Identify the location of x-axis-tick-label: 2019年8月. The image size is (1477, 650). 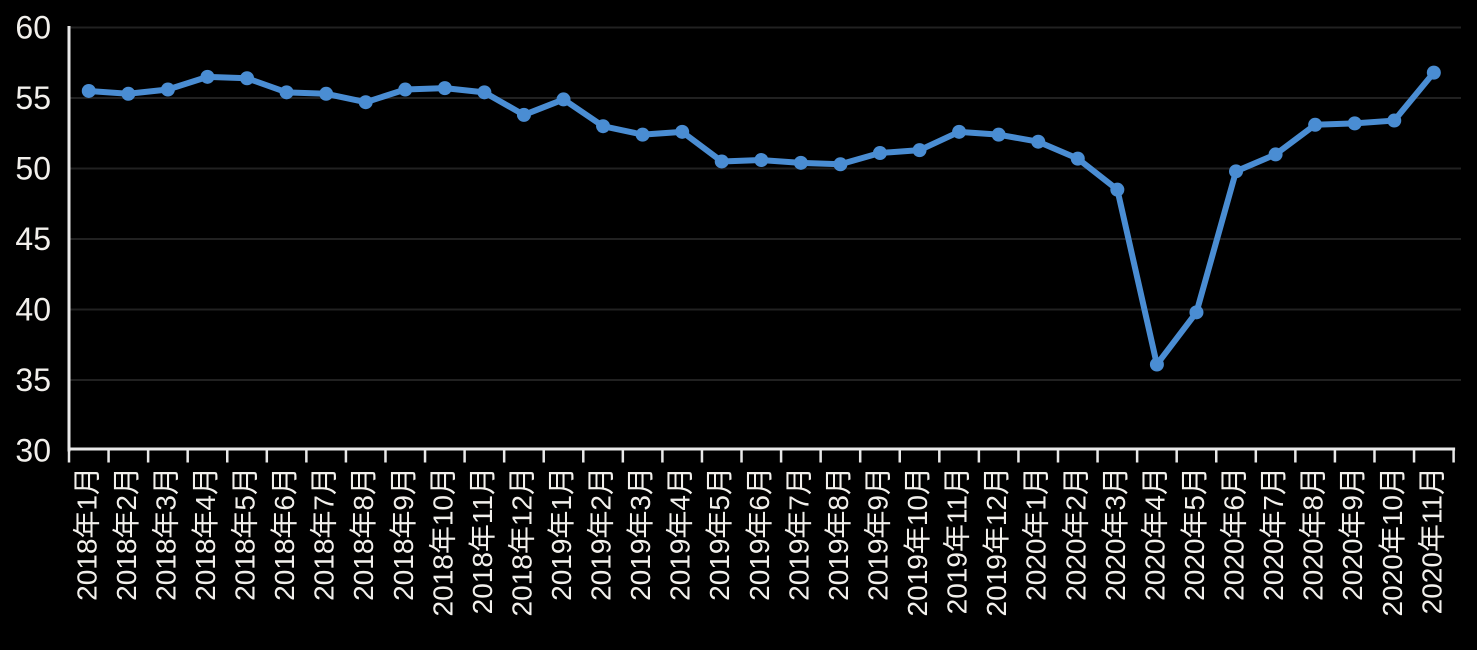
(838, 534).